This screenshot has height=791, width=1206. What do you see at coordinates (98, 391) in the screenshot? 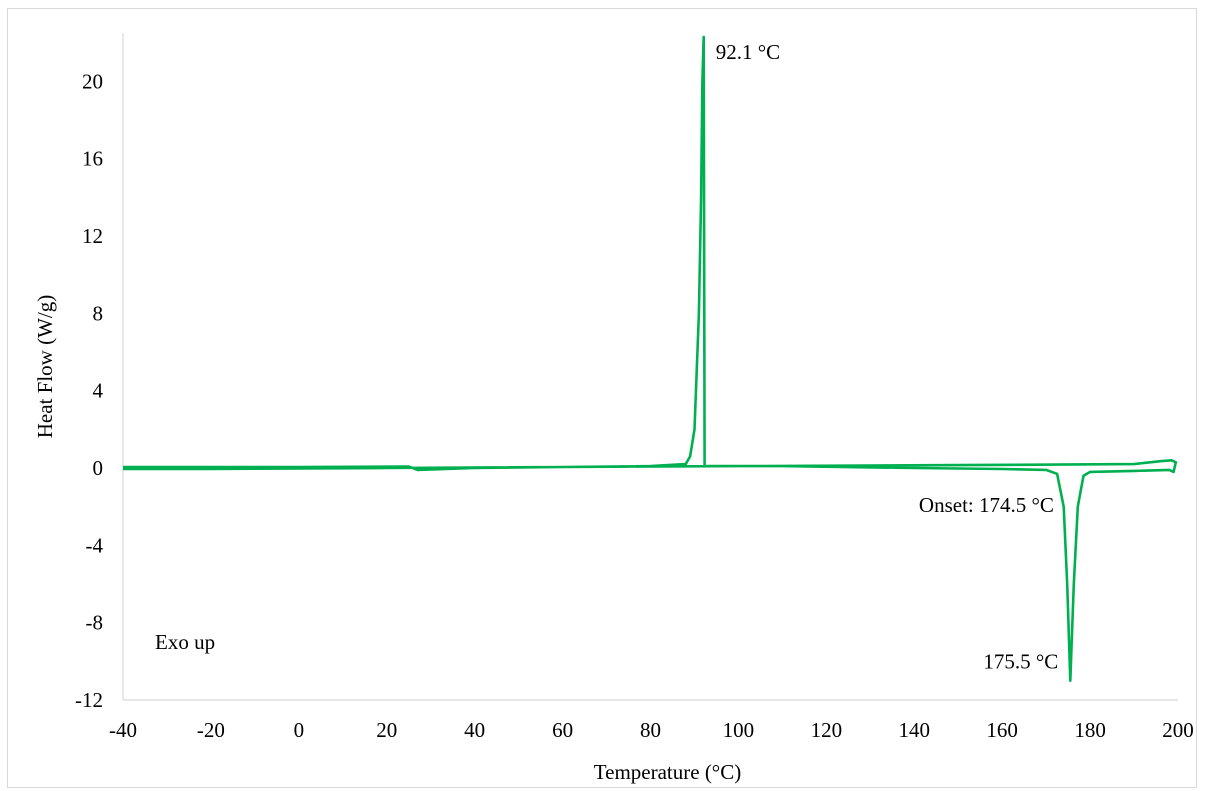
I see `y-tick-label: 4` at bounding box center [98, 391].